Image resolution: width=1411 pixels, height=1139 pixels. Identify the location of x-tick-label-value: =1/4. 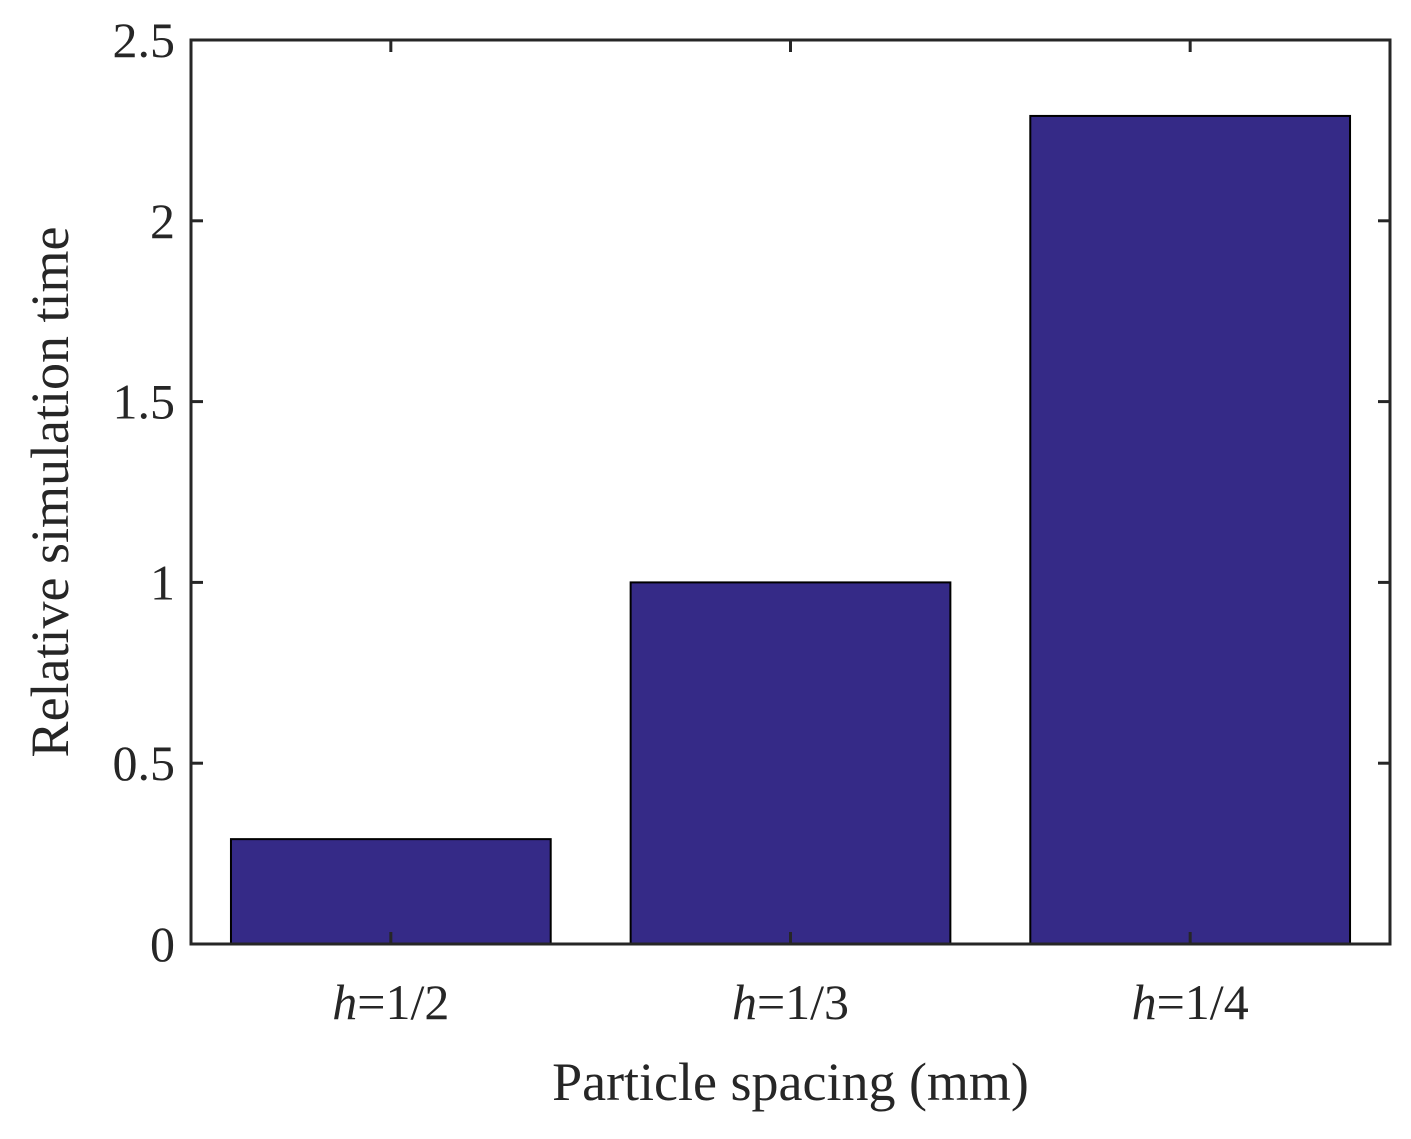
(1203, 1002).